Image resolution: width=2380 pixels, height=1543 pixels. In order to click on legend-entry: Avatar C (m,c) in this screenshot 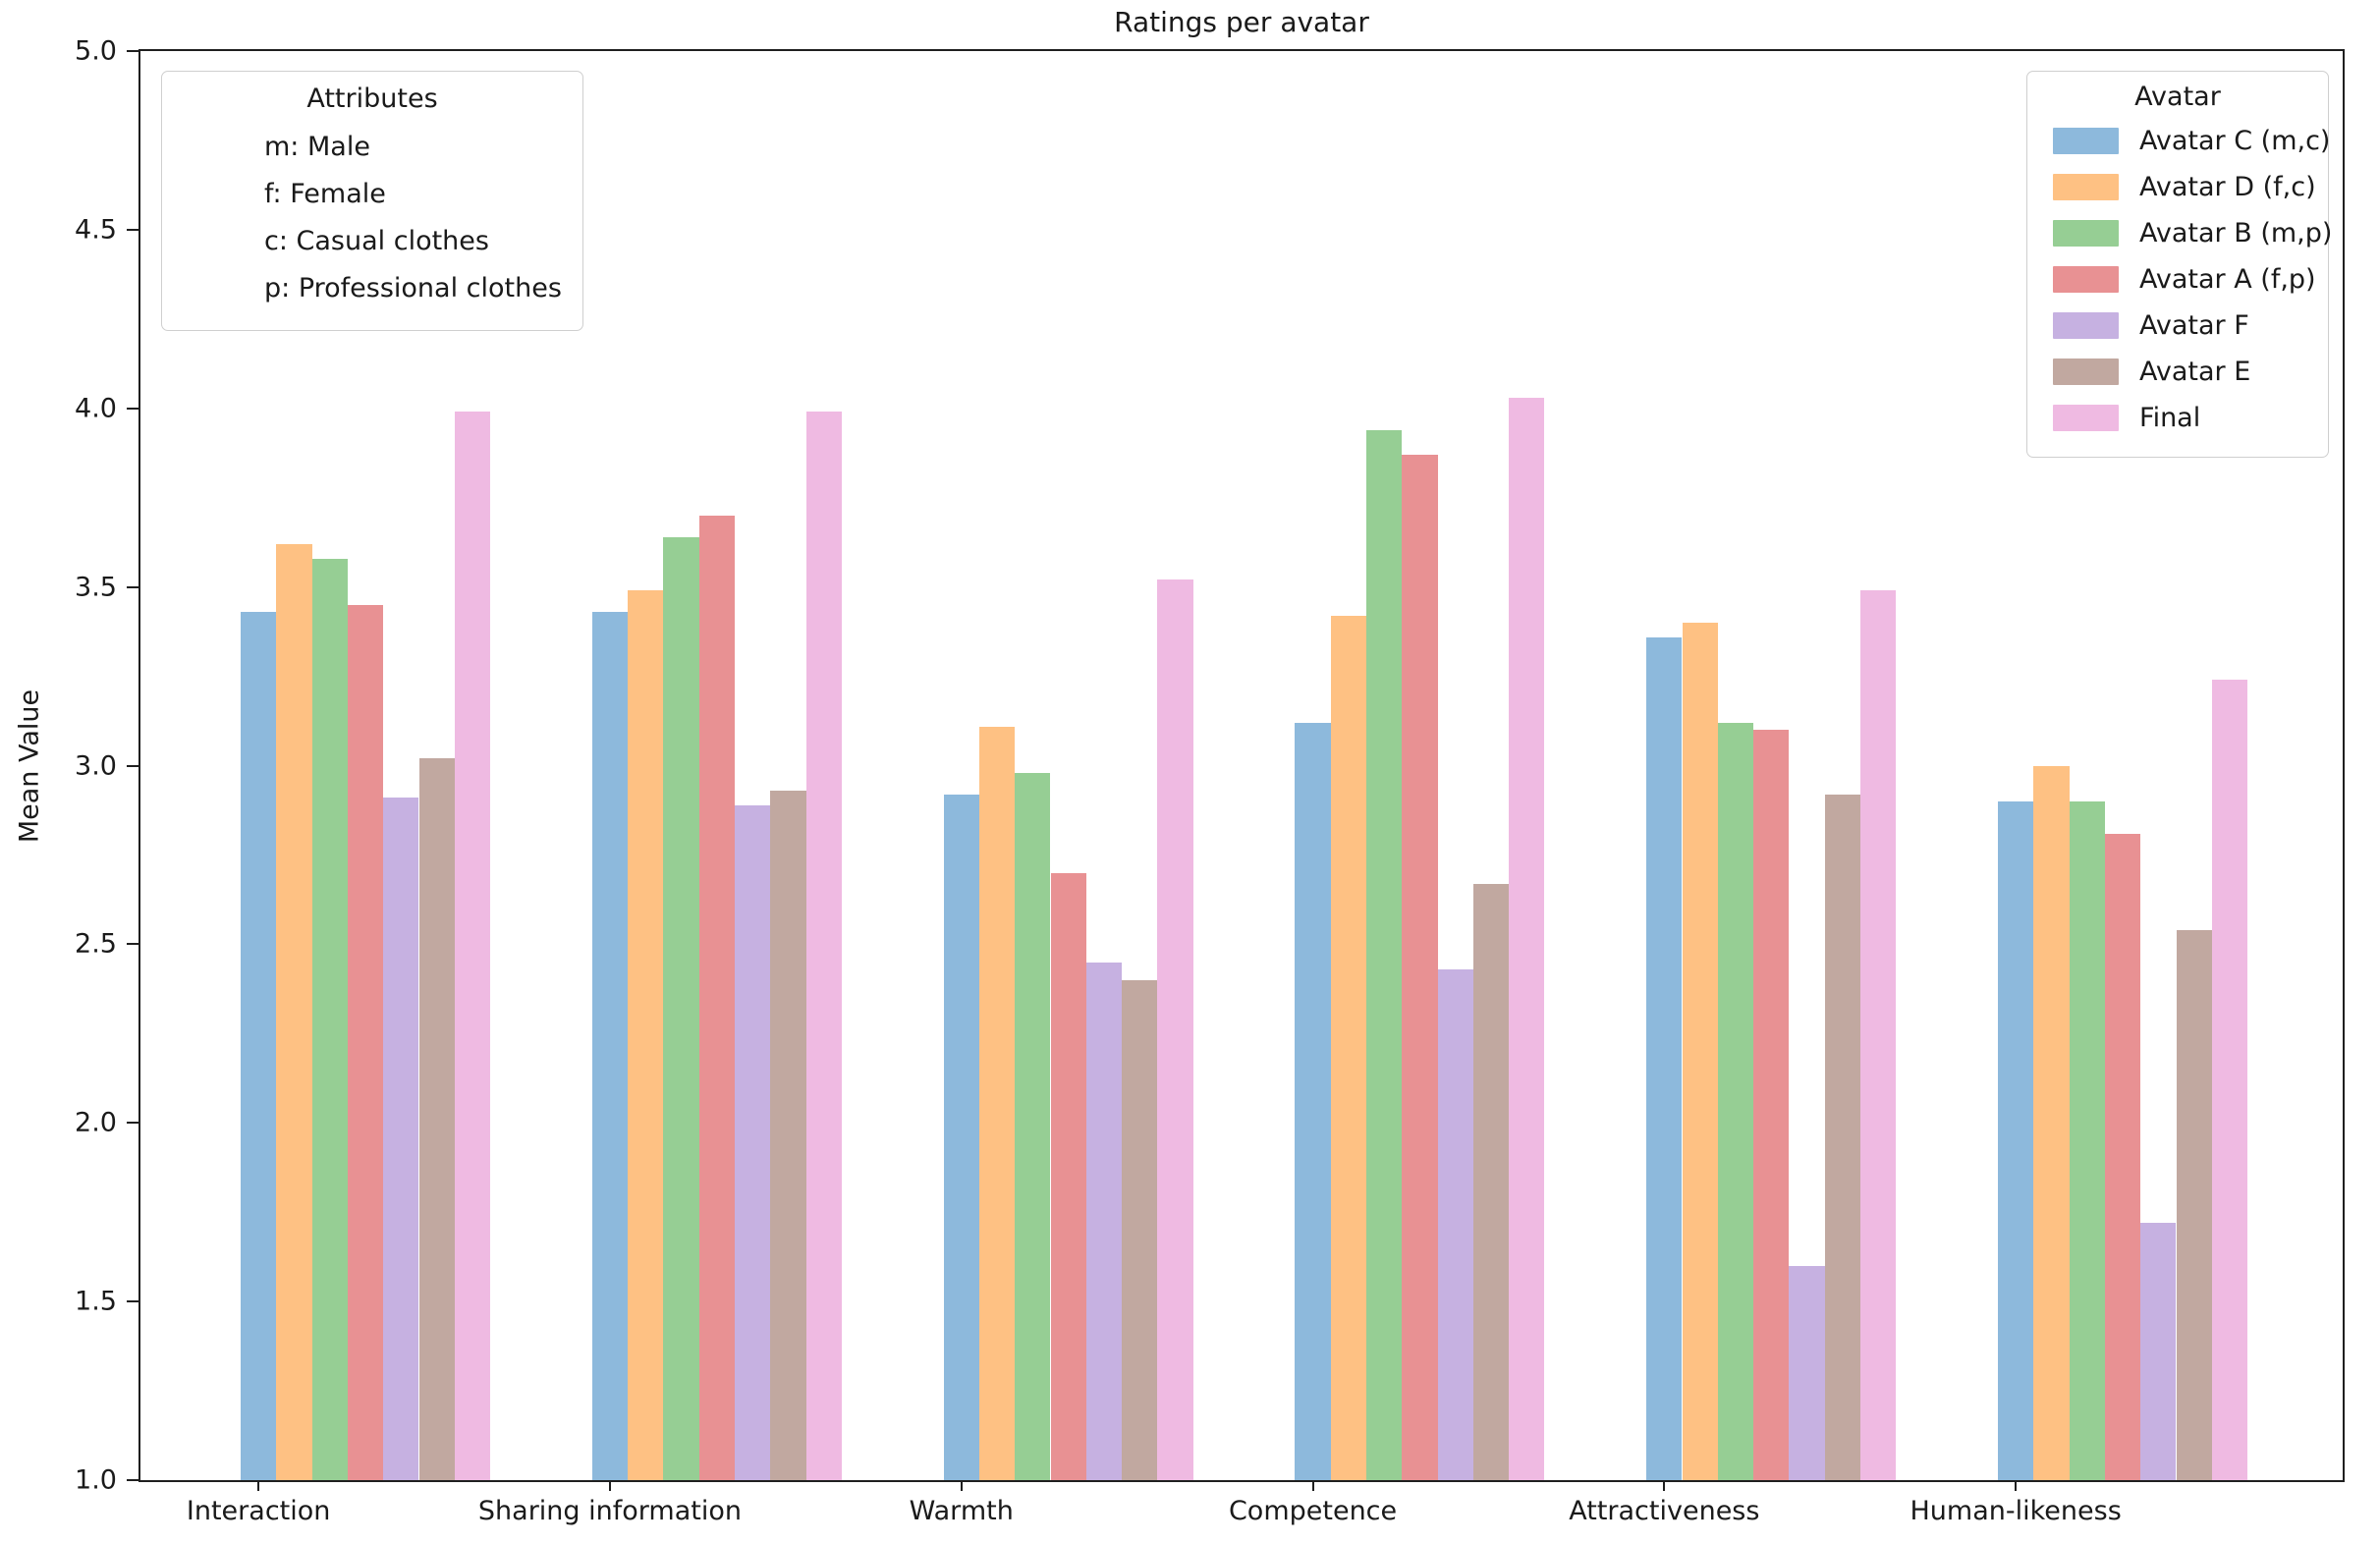, I will do `click(2179, 141)`.